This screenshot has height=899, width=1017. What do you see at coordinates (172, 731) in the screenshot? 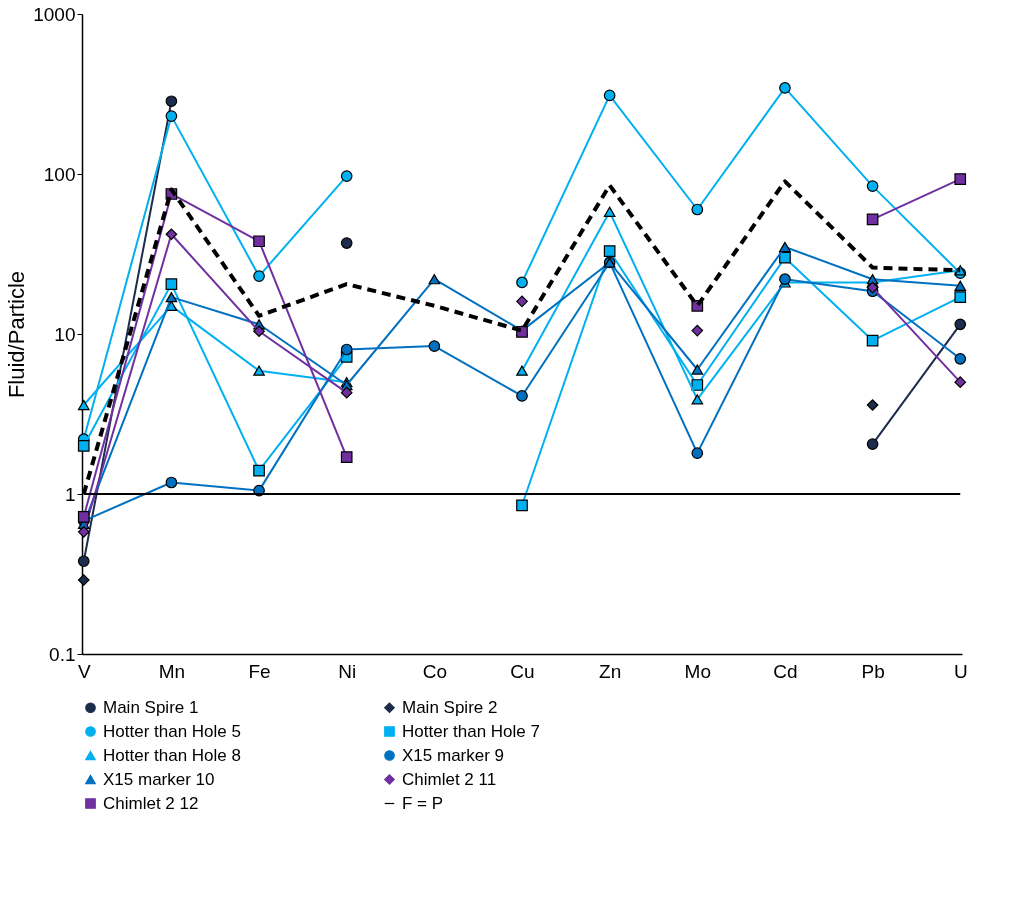
I see `legend-label: Hotter than Hole 5` at bounding box center [172, 731].